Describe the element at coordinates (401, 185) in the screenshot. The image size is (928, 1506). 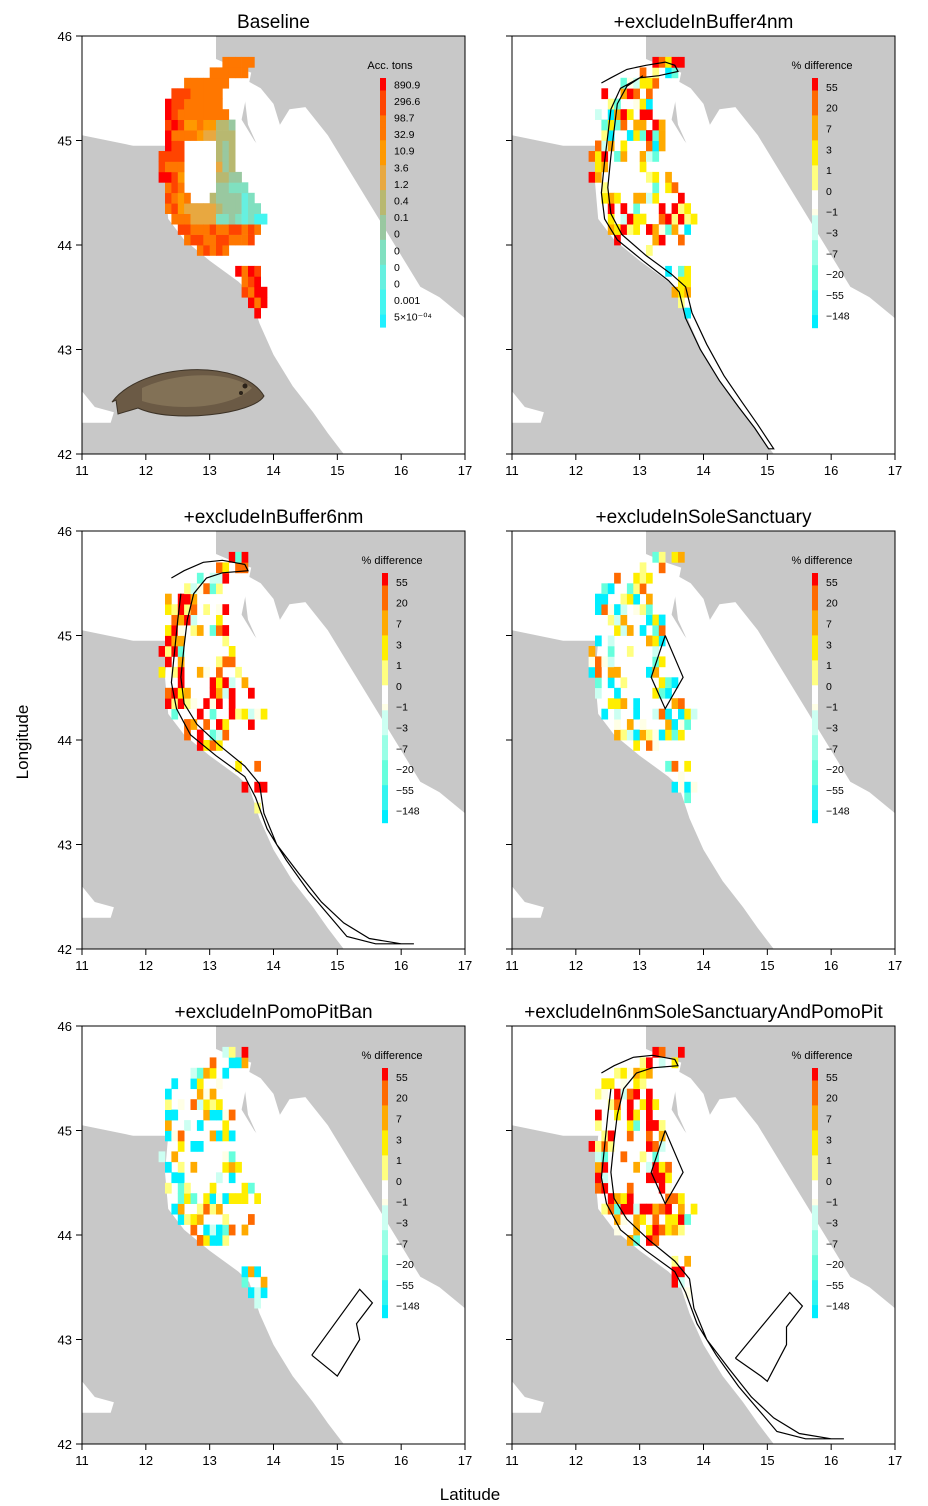
I see `legend-label: 1.2` at that location.